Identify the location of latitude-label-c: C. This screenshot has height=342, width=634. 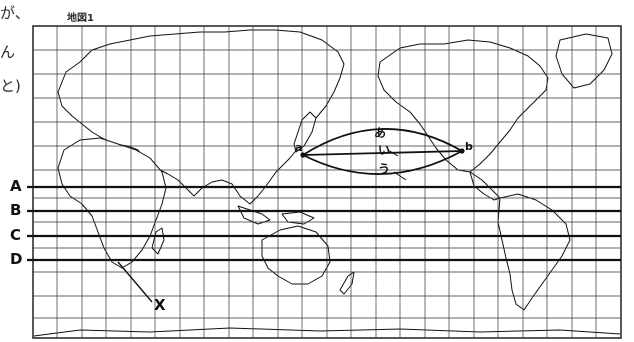
(16, 235).